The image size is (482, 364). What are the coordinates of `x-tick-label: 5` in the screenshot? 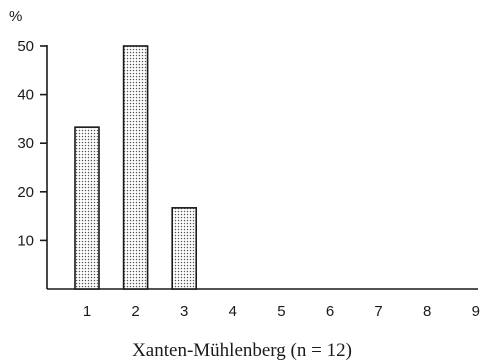 It's located at (281, 311).